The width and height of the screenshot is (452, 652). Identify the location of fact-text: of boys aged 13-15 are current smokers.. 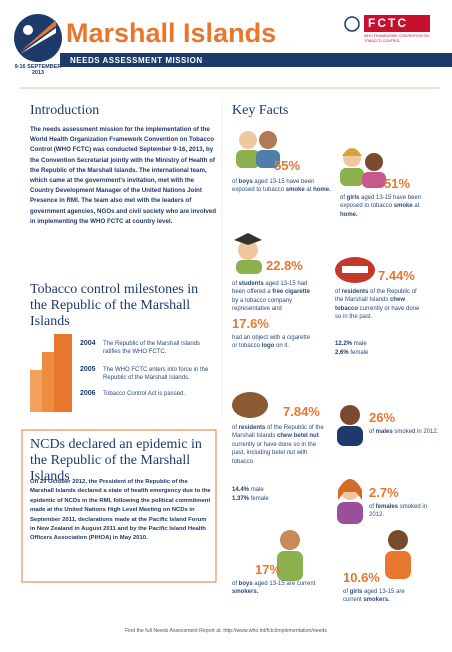
(274, 588).